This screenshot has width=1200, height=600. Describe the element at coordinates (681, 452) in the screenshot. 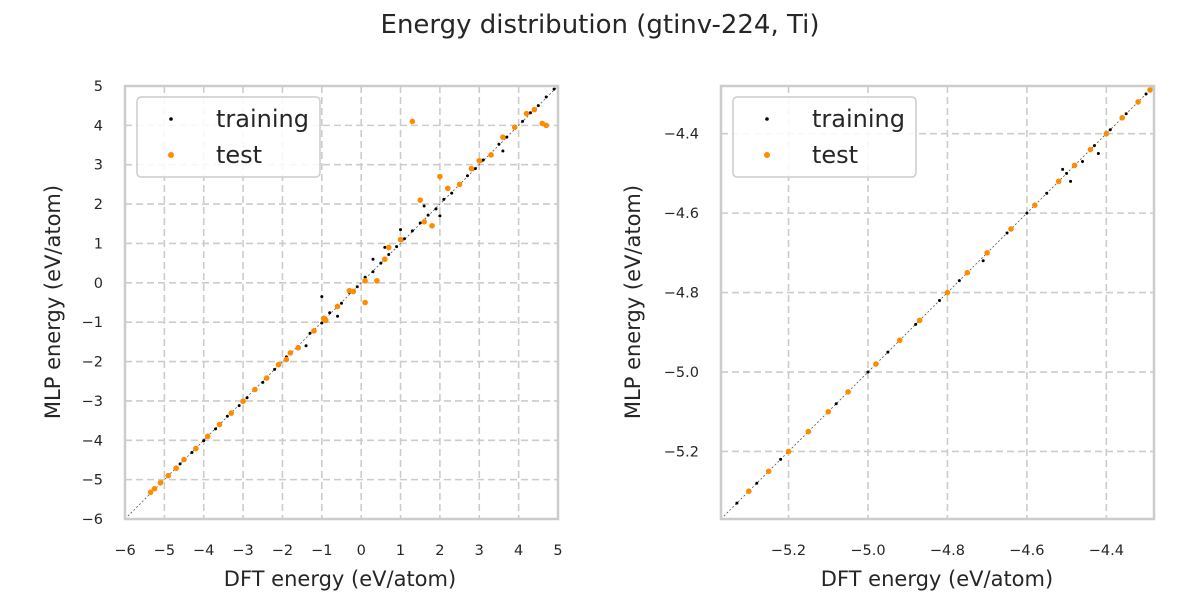

I see `chart-right-ytick-label: −5.2` at that location.